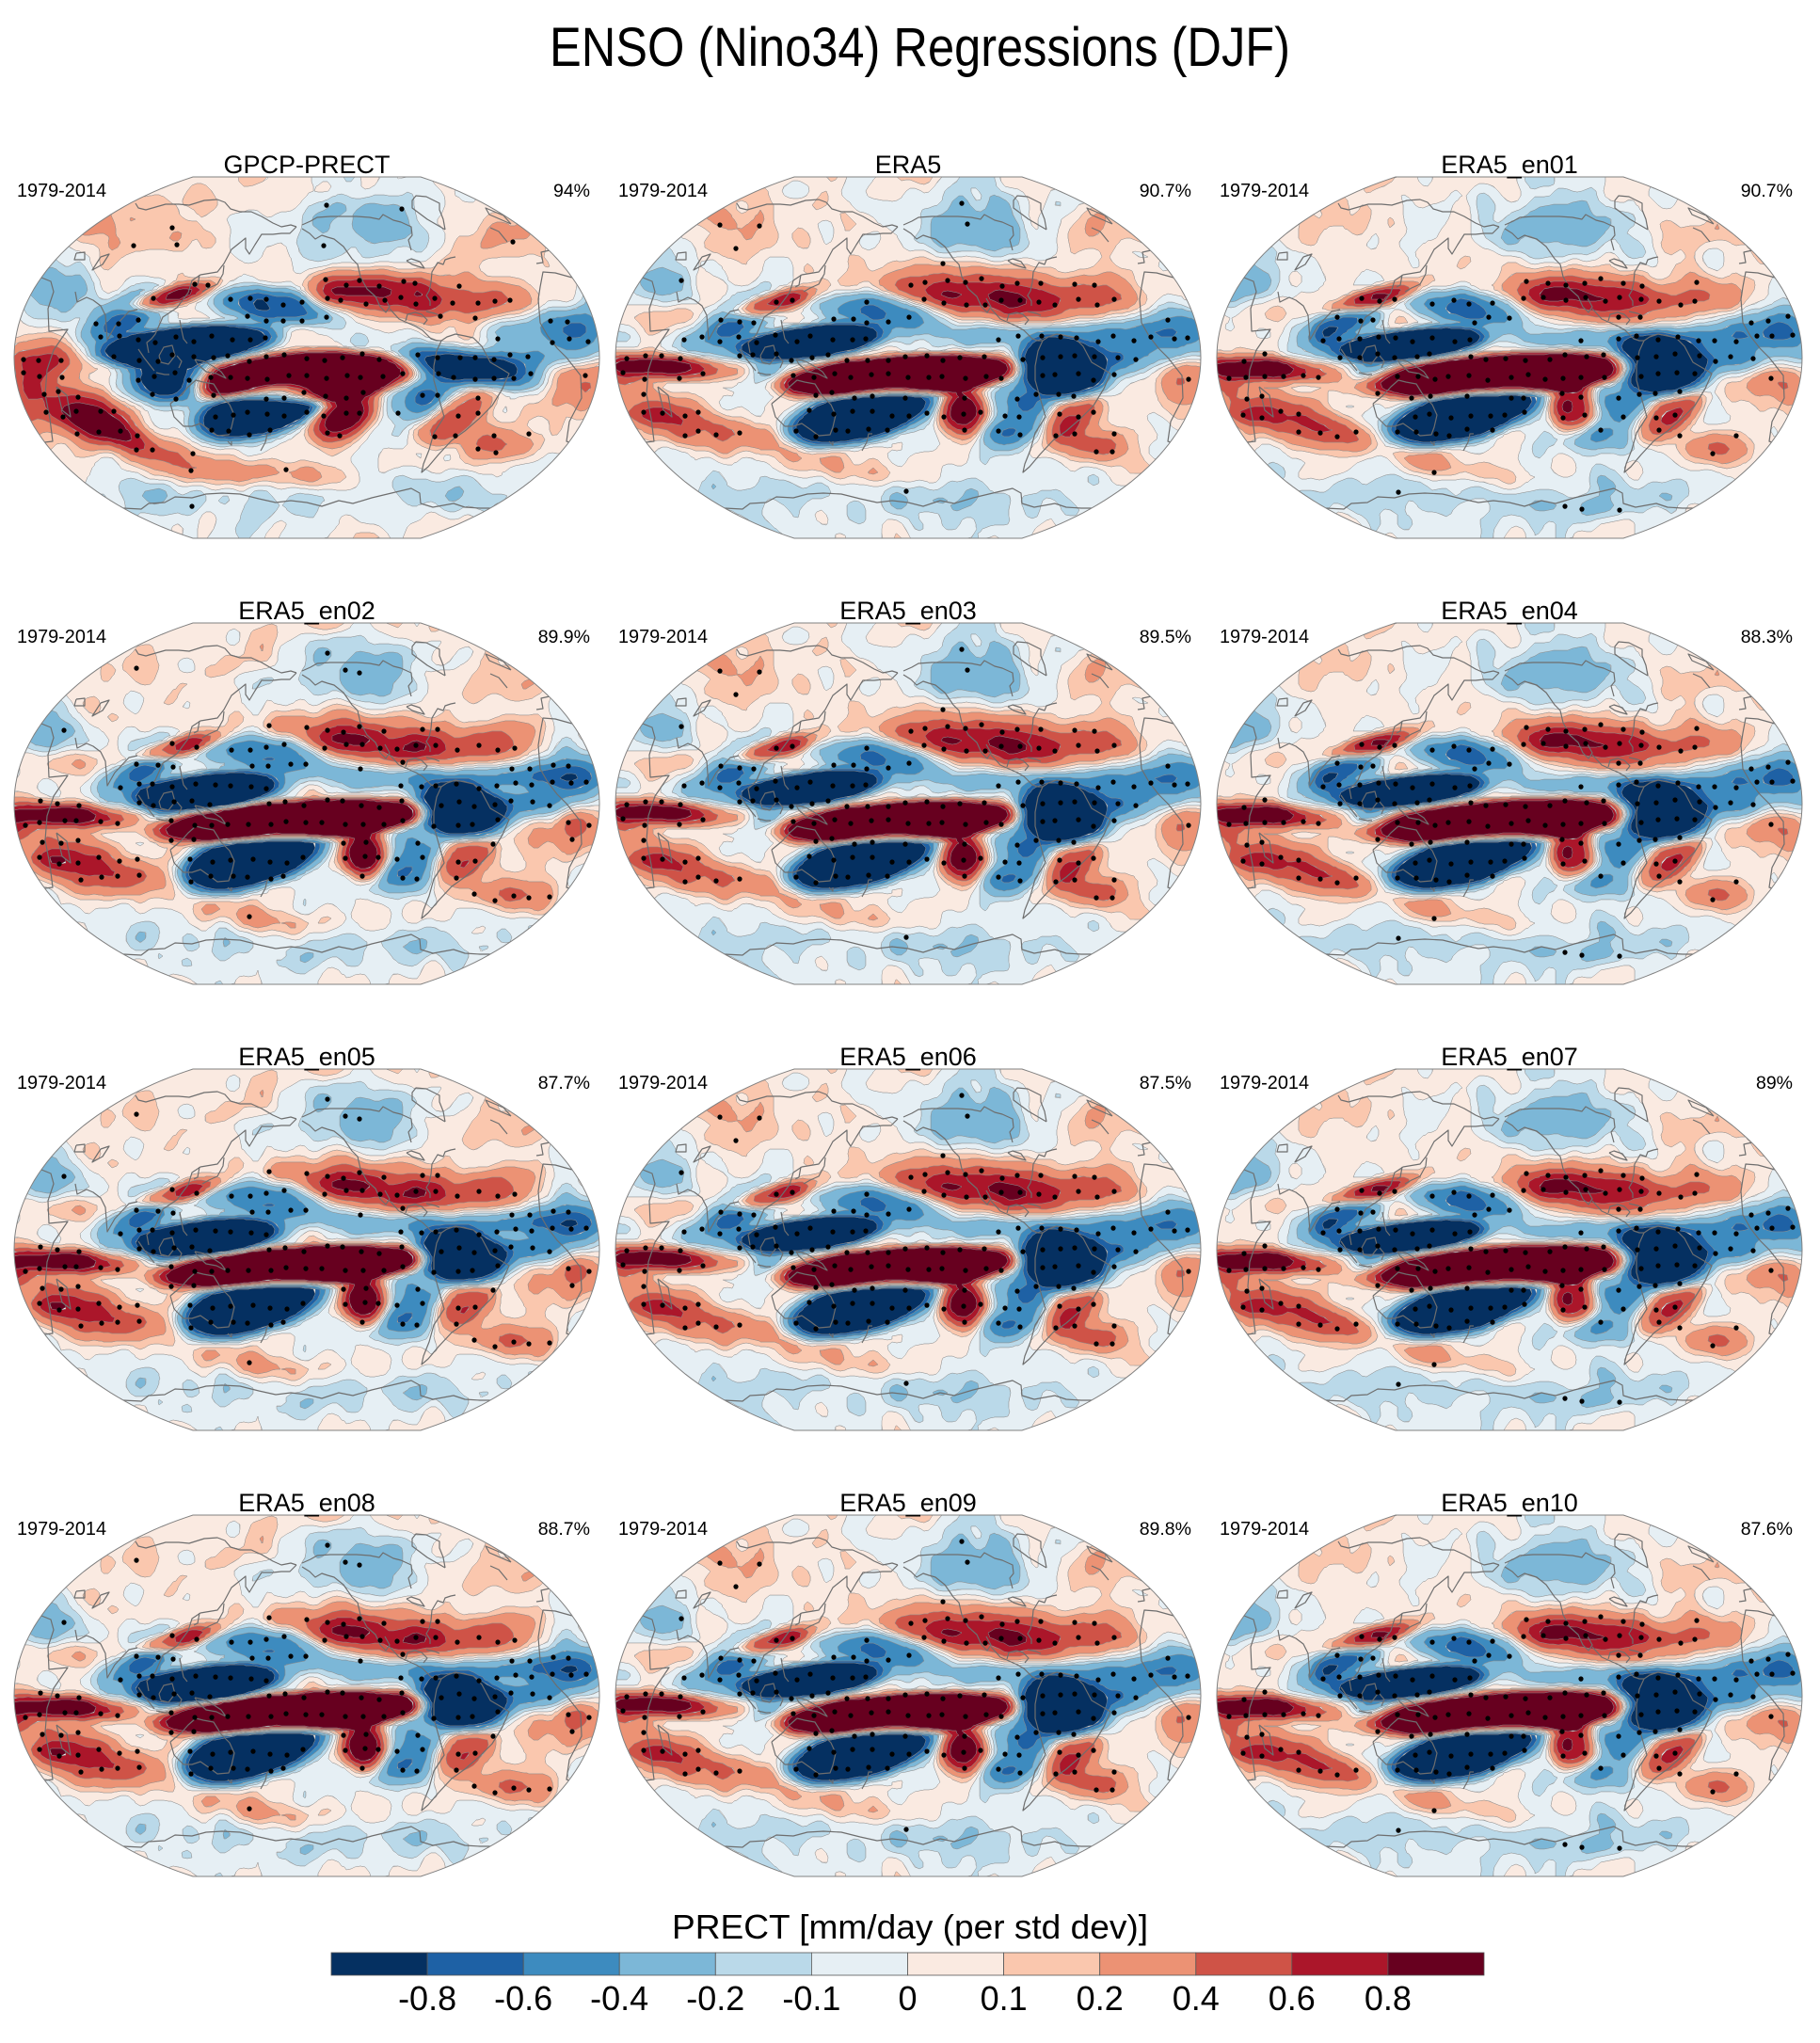 The width and height of the screenshot is (1820, 2043). What do you see at coordinates (523, 1998) in the screenshot?
I see `svg-text: -0.6` at bounding box center [523, 1998].